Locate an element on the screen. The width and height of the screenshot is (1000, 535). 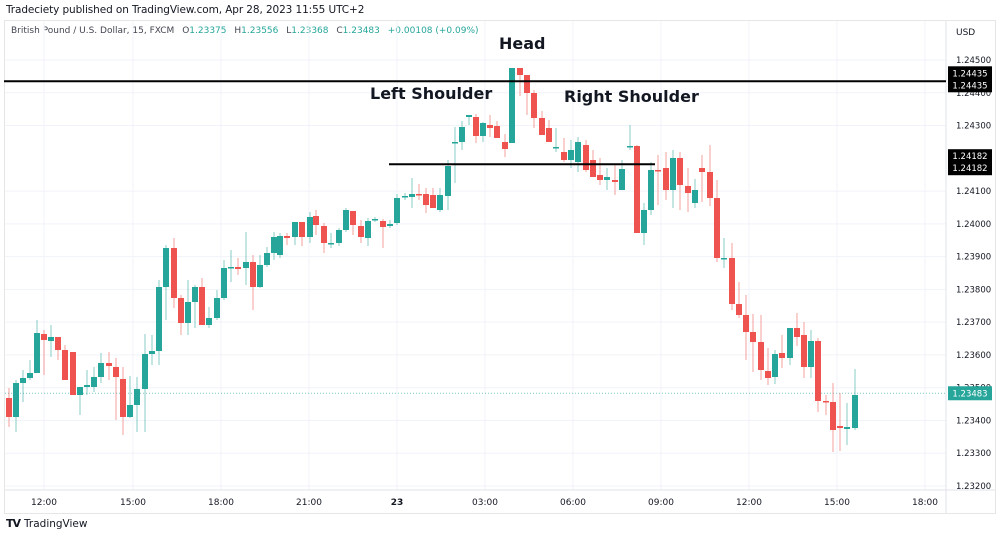
annotation-right-shoulder: Right Shoulder is located at coordinates (631, 96).